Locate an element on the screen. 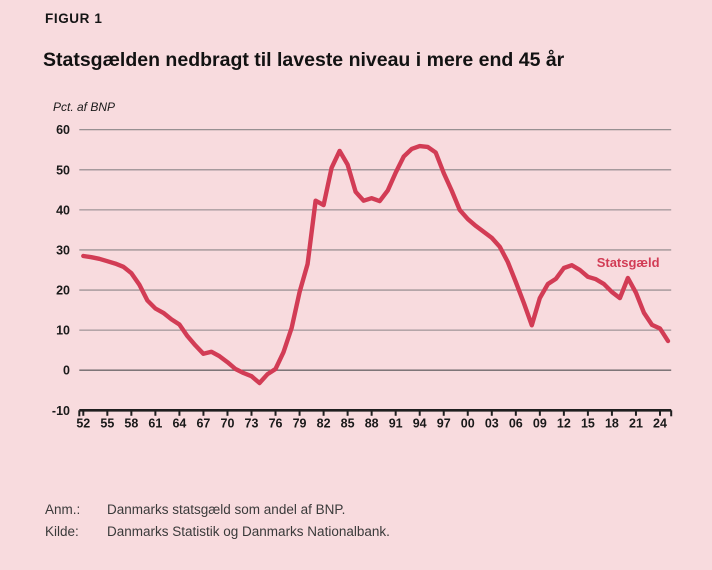 This screenshot has height=570, width=712. x-axis-tick-label: 76 is located at coordinates (276, 424).